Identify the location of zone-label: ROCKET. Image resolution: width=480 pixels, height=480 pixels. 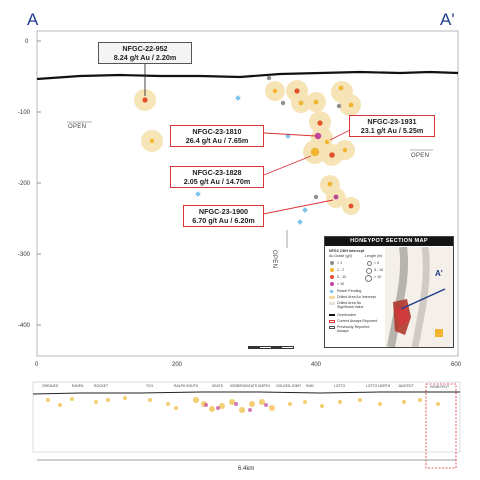
(101, 386).